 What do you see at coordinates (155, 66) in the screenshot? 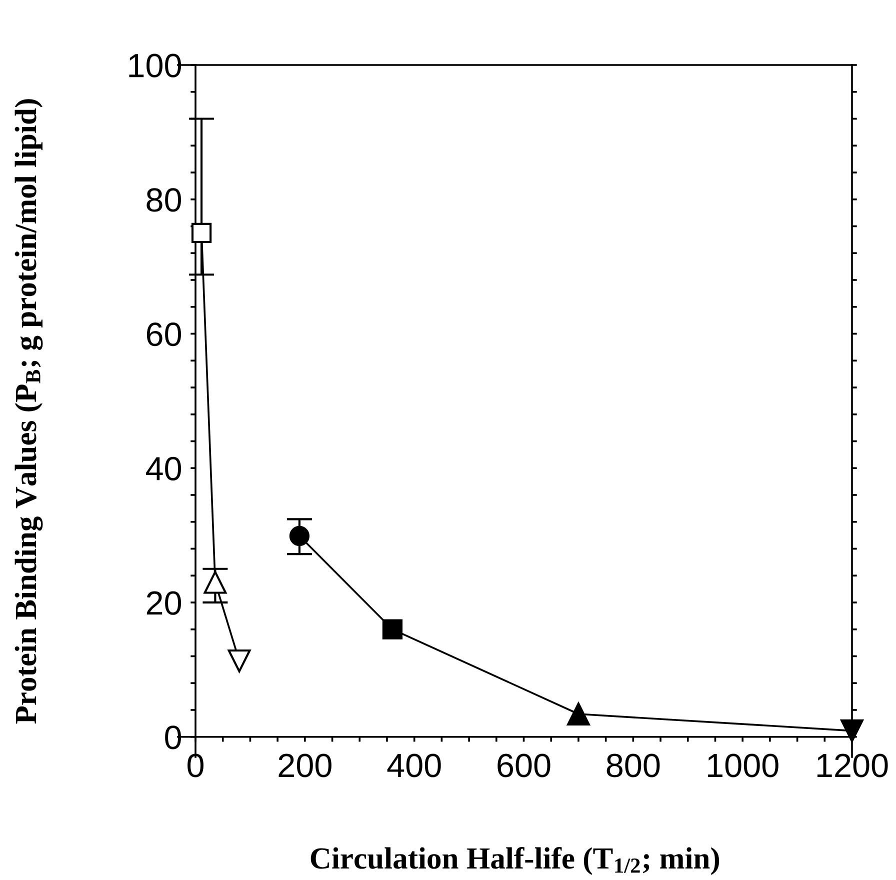
I see `y-tick-label: 100` at bounding box center [155, 66].